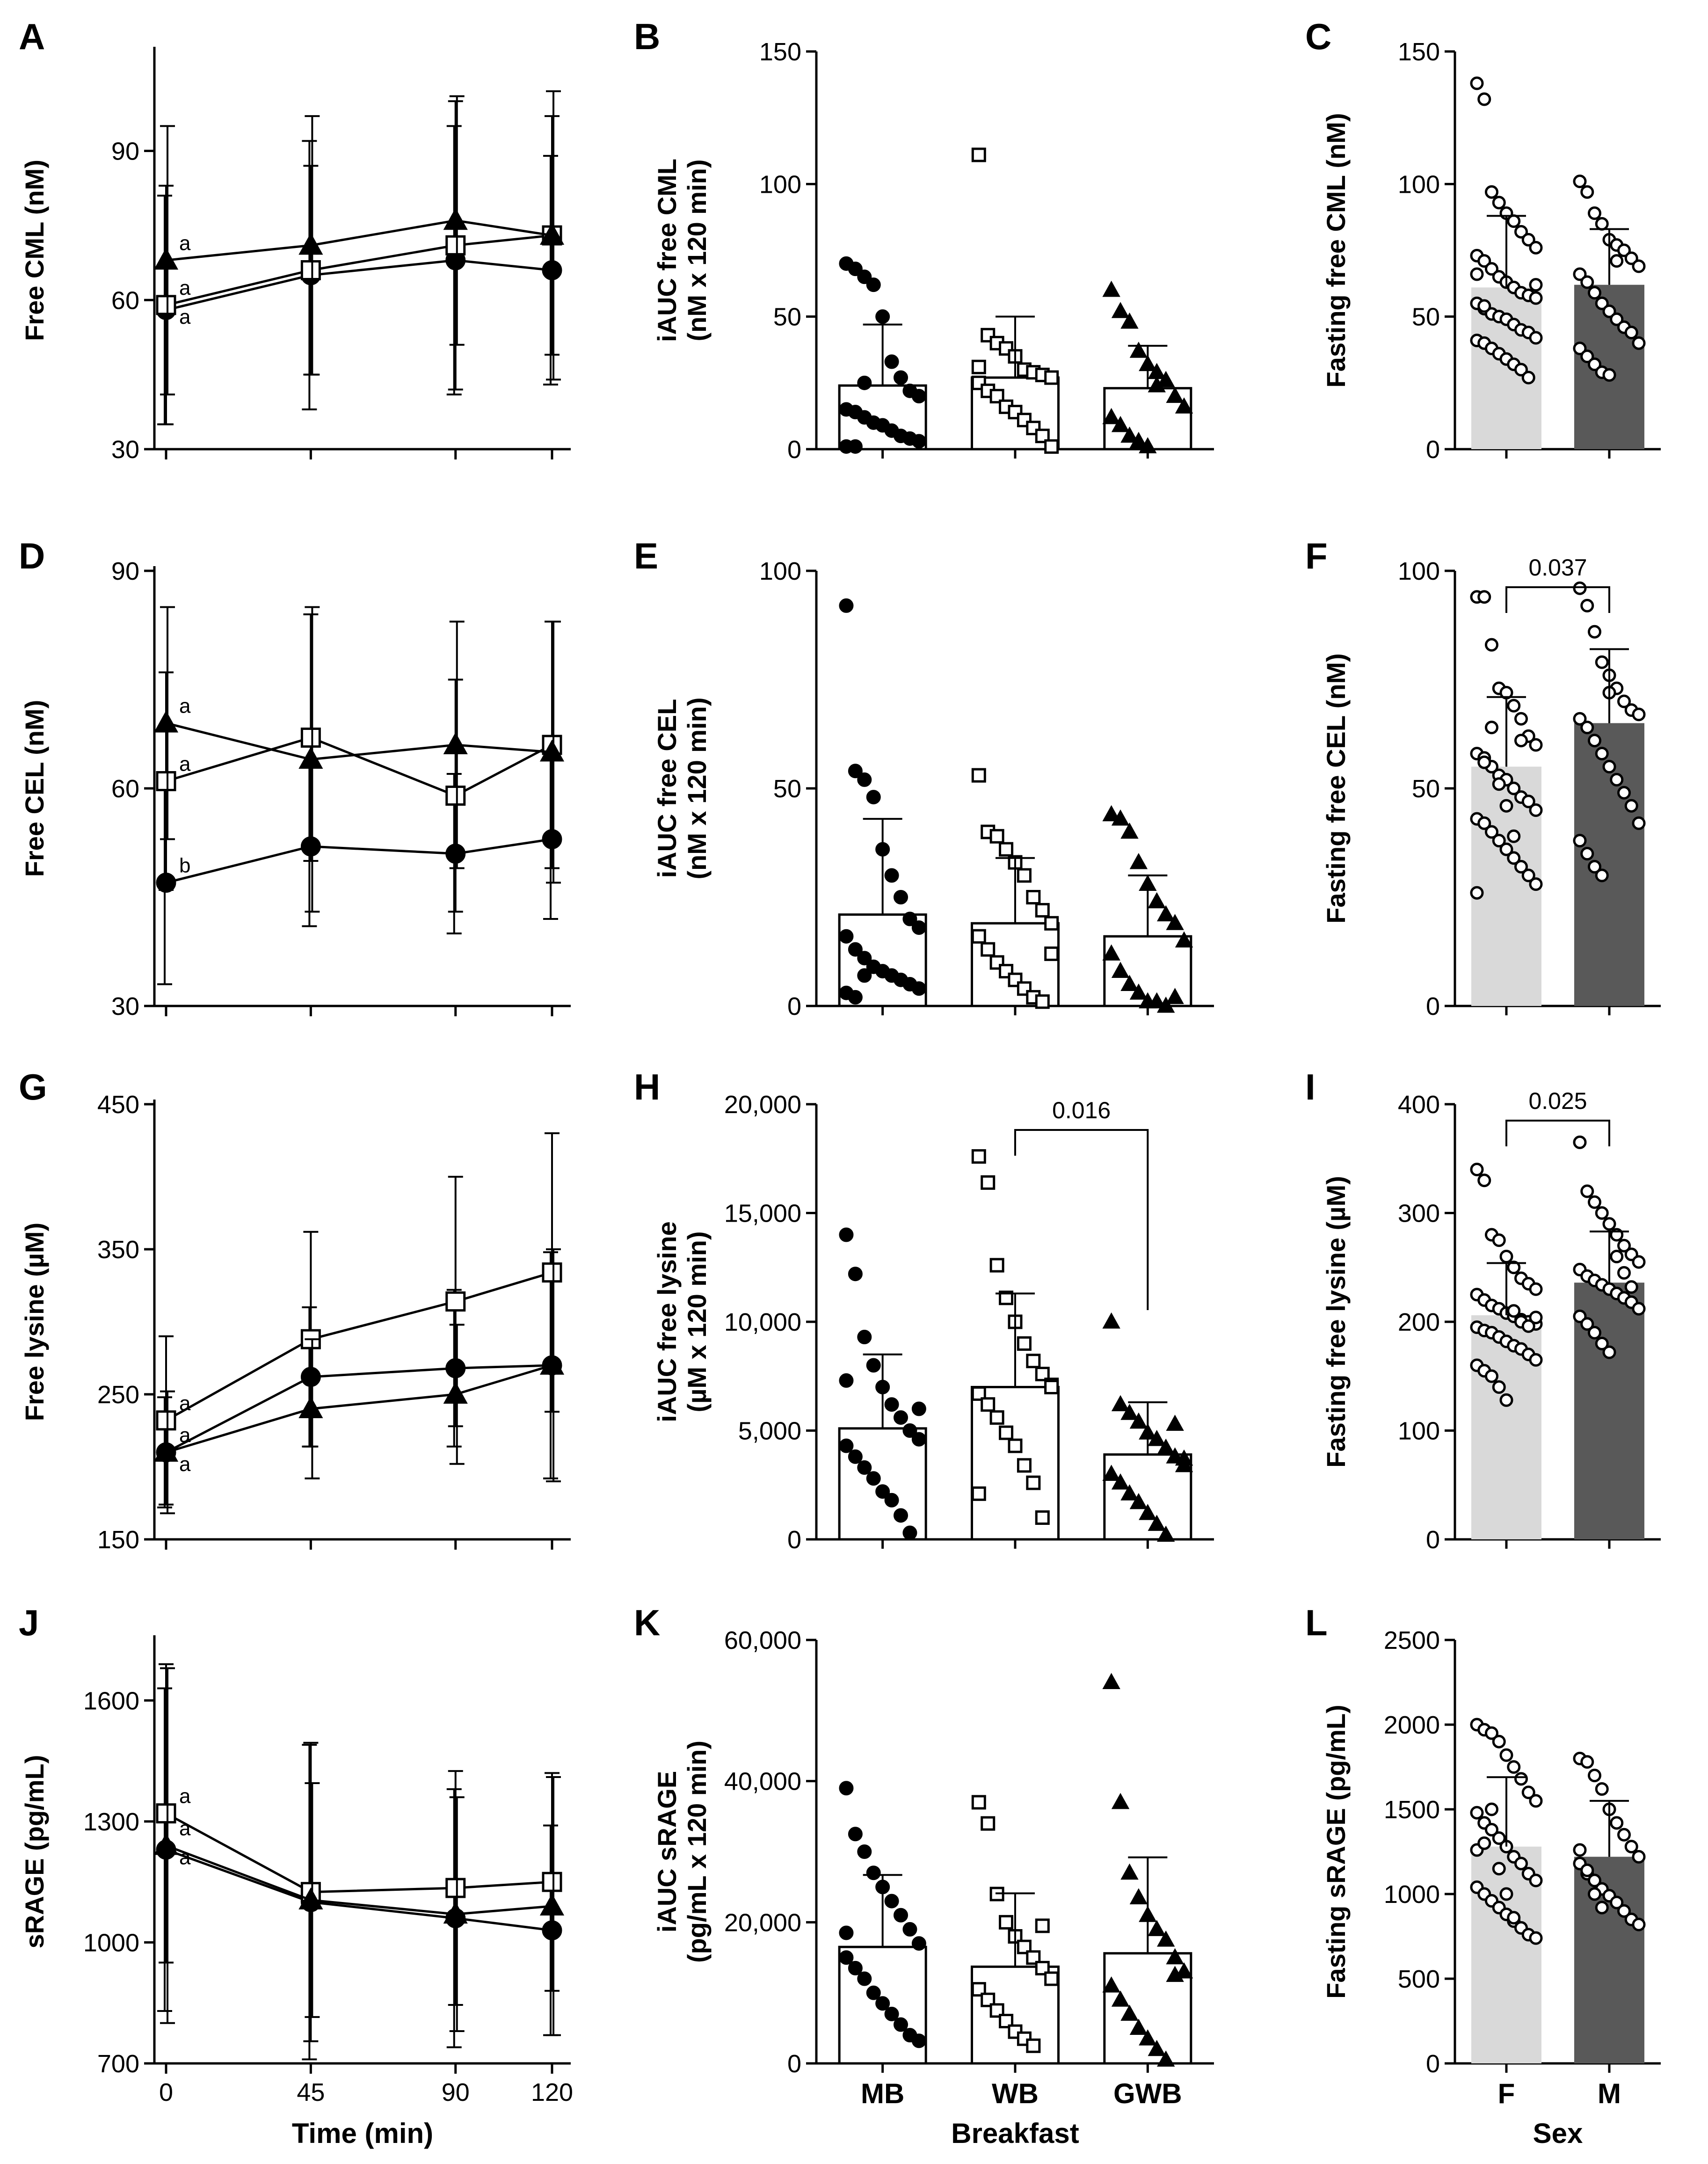 Image resolution: width=1708 pixels, height=2164 pixels. What do you see at coordinates (762, 1214) in the screenshot?
I see `y-tick-label: 15,000` at bounding box center [762, 1214].